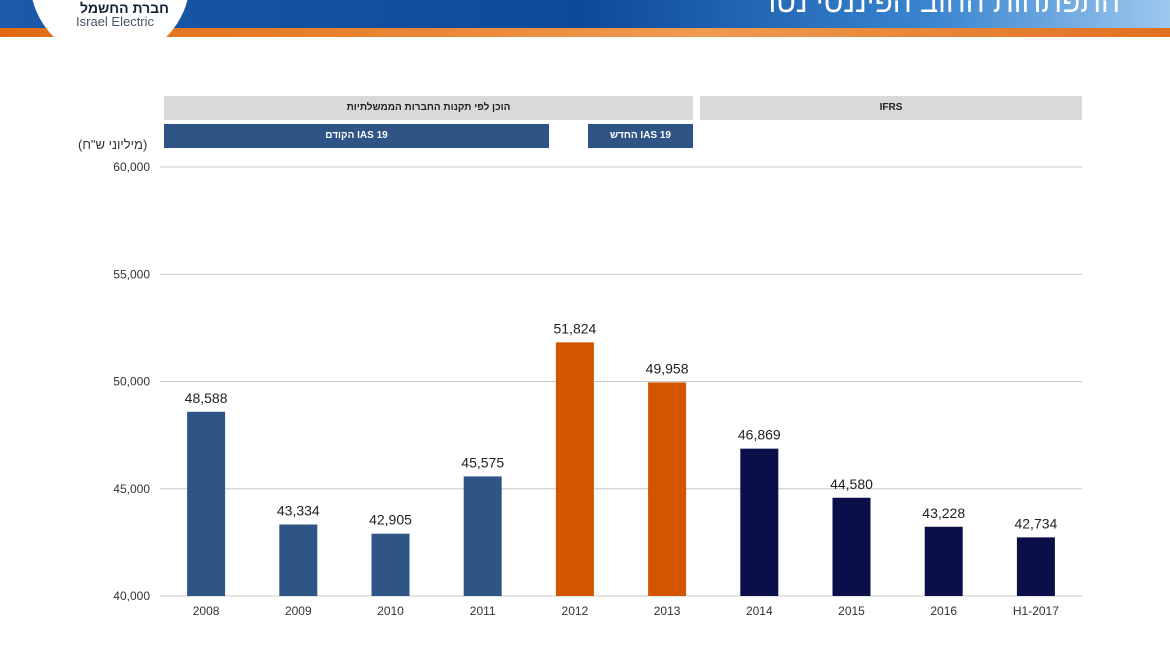 Image resolution: width=1170 pixels, height=660 pixels. Describe the element at coordinates (585, 32) in the screenshot. I see `header-stripe` at that location.